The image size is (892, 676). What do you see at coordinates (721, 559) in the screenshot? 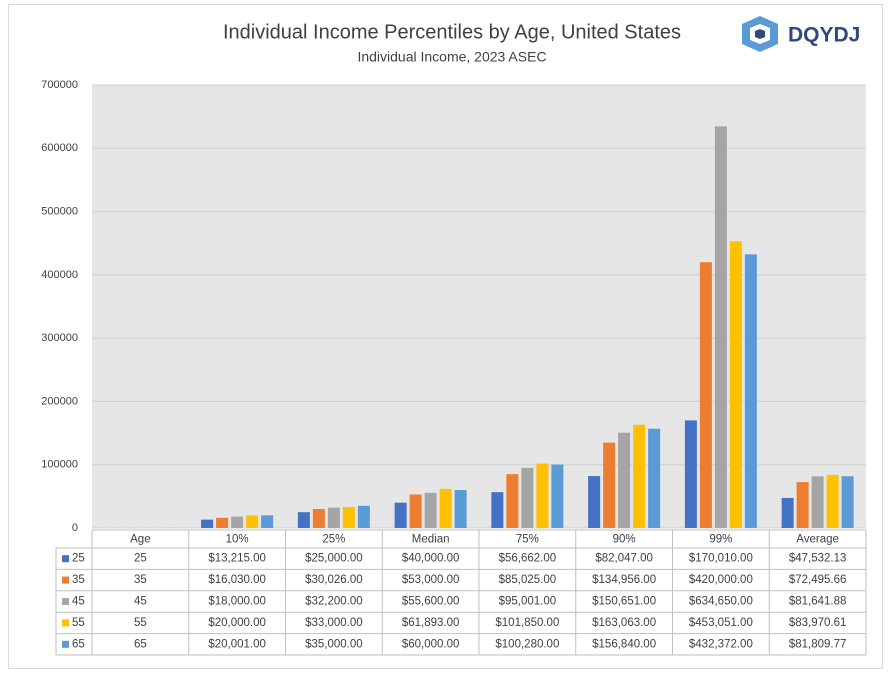
I see `table-cell: $170,010.00` at bounding box center [721, 559].